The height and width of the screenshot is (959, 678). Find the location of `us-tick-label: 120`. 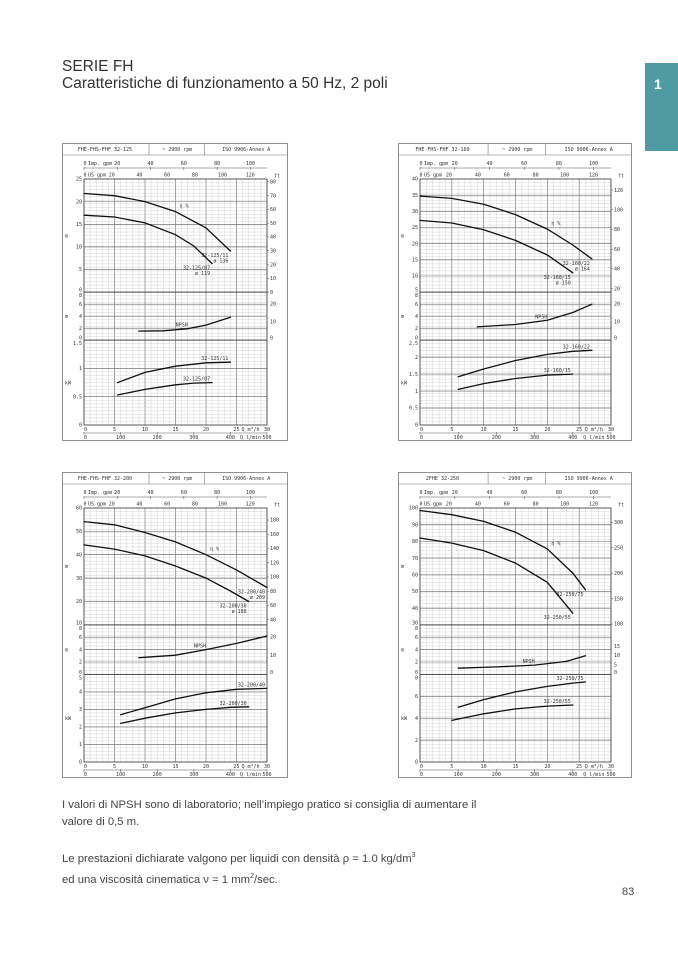

us-tick-label: 120 is located at coordinates (593, 505).